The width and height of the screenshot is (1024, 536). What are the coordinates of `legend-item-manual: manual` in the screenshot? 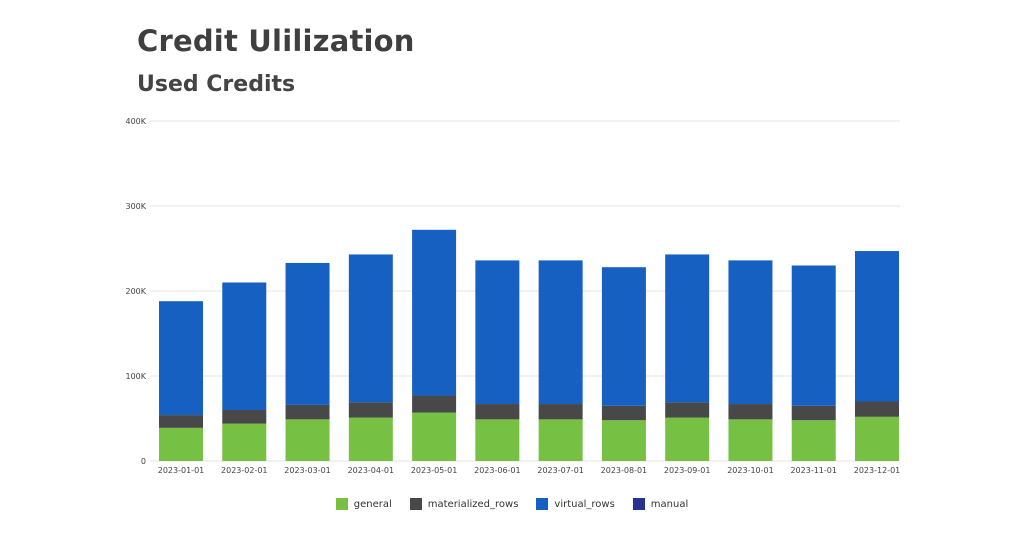 It's located at (660, 504).